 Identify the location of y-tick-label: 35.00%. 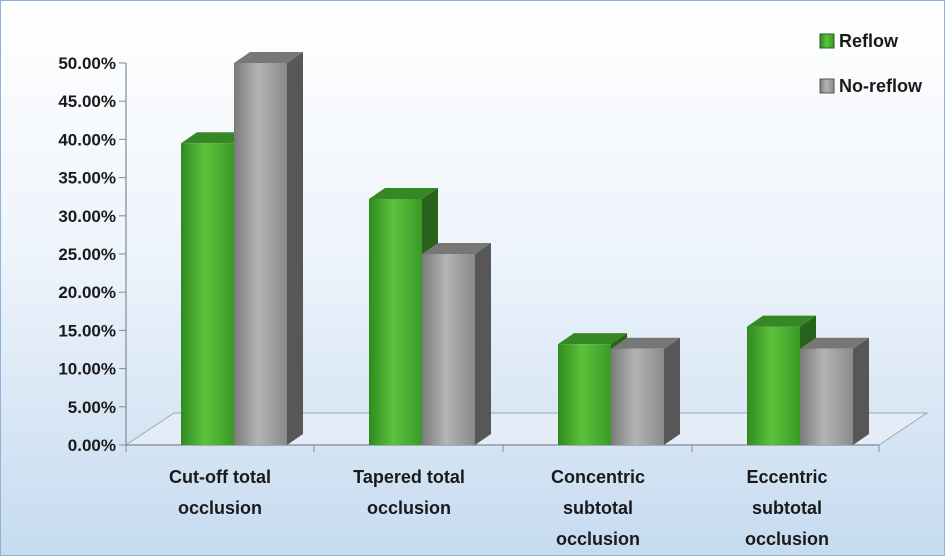
(87, 178).